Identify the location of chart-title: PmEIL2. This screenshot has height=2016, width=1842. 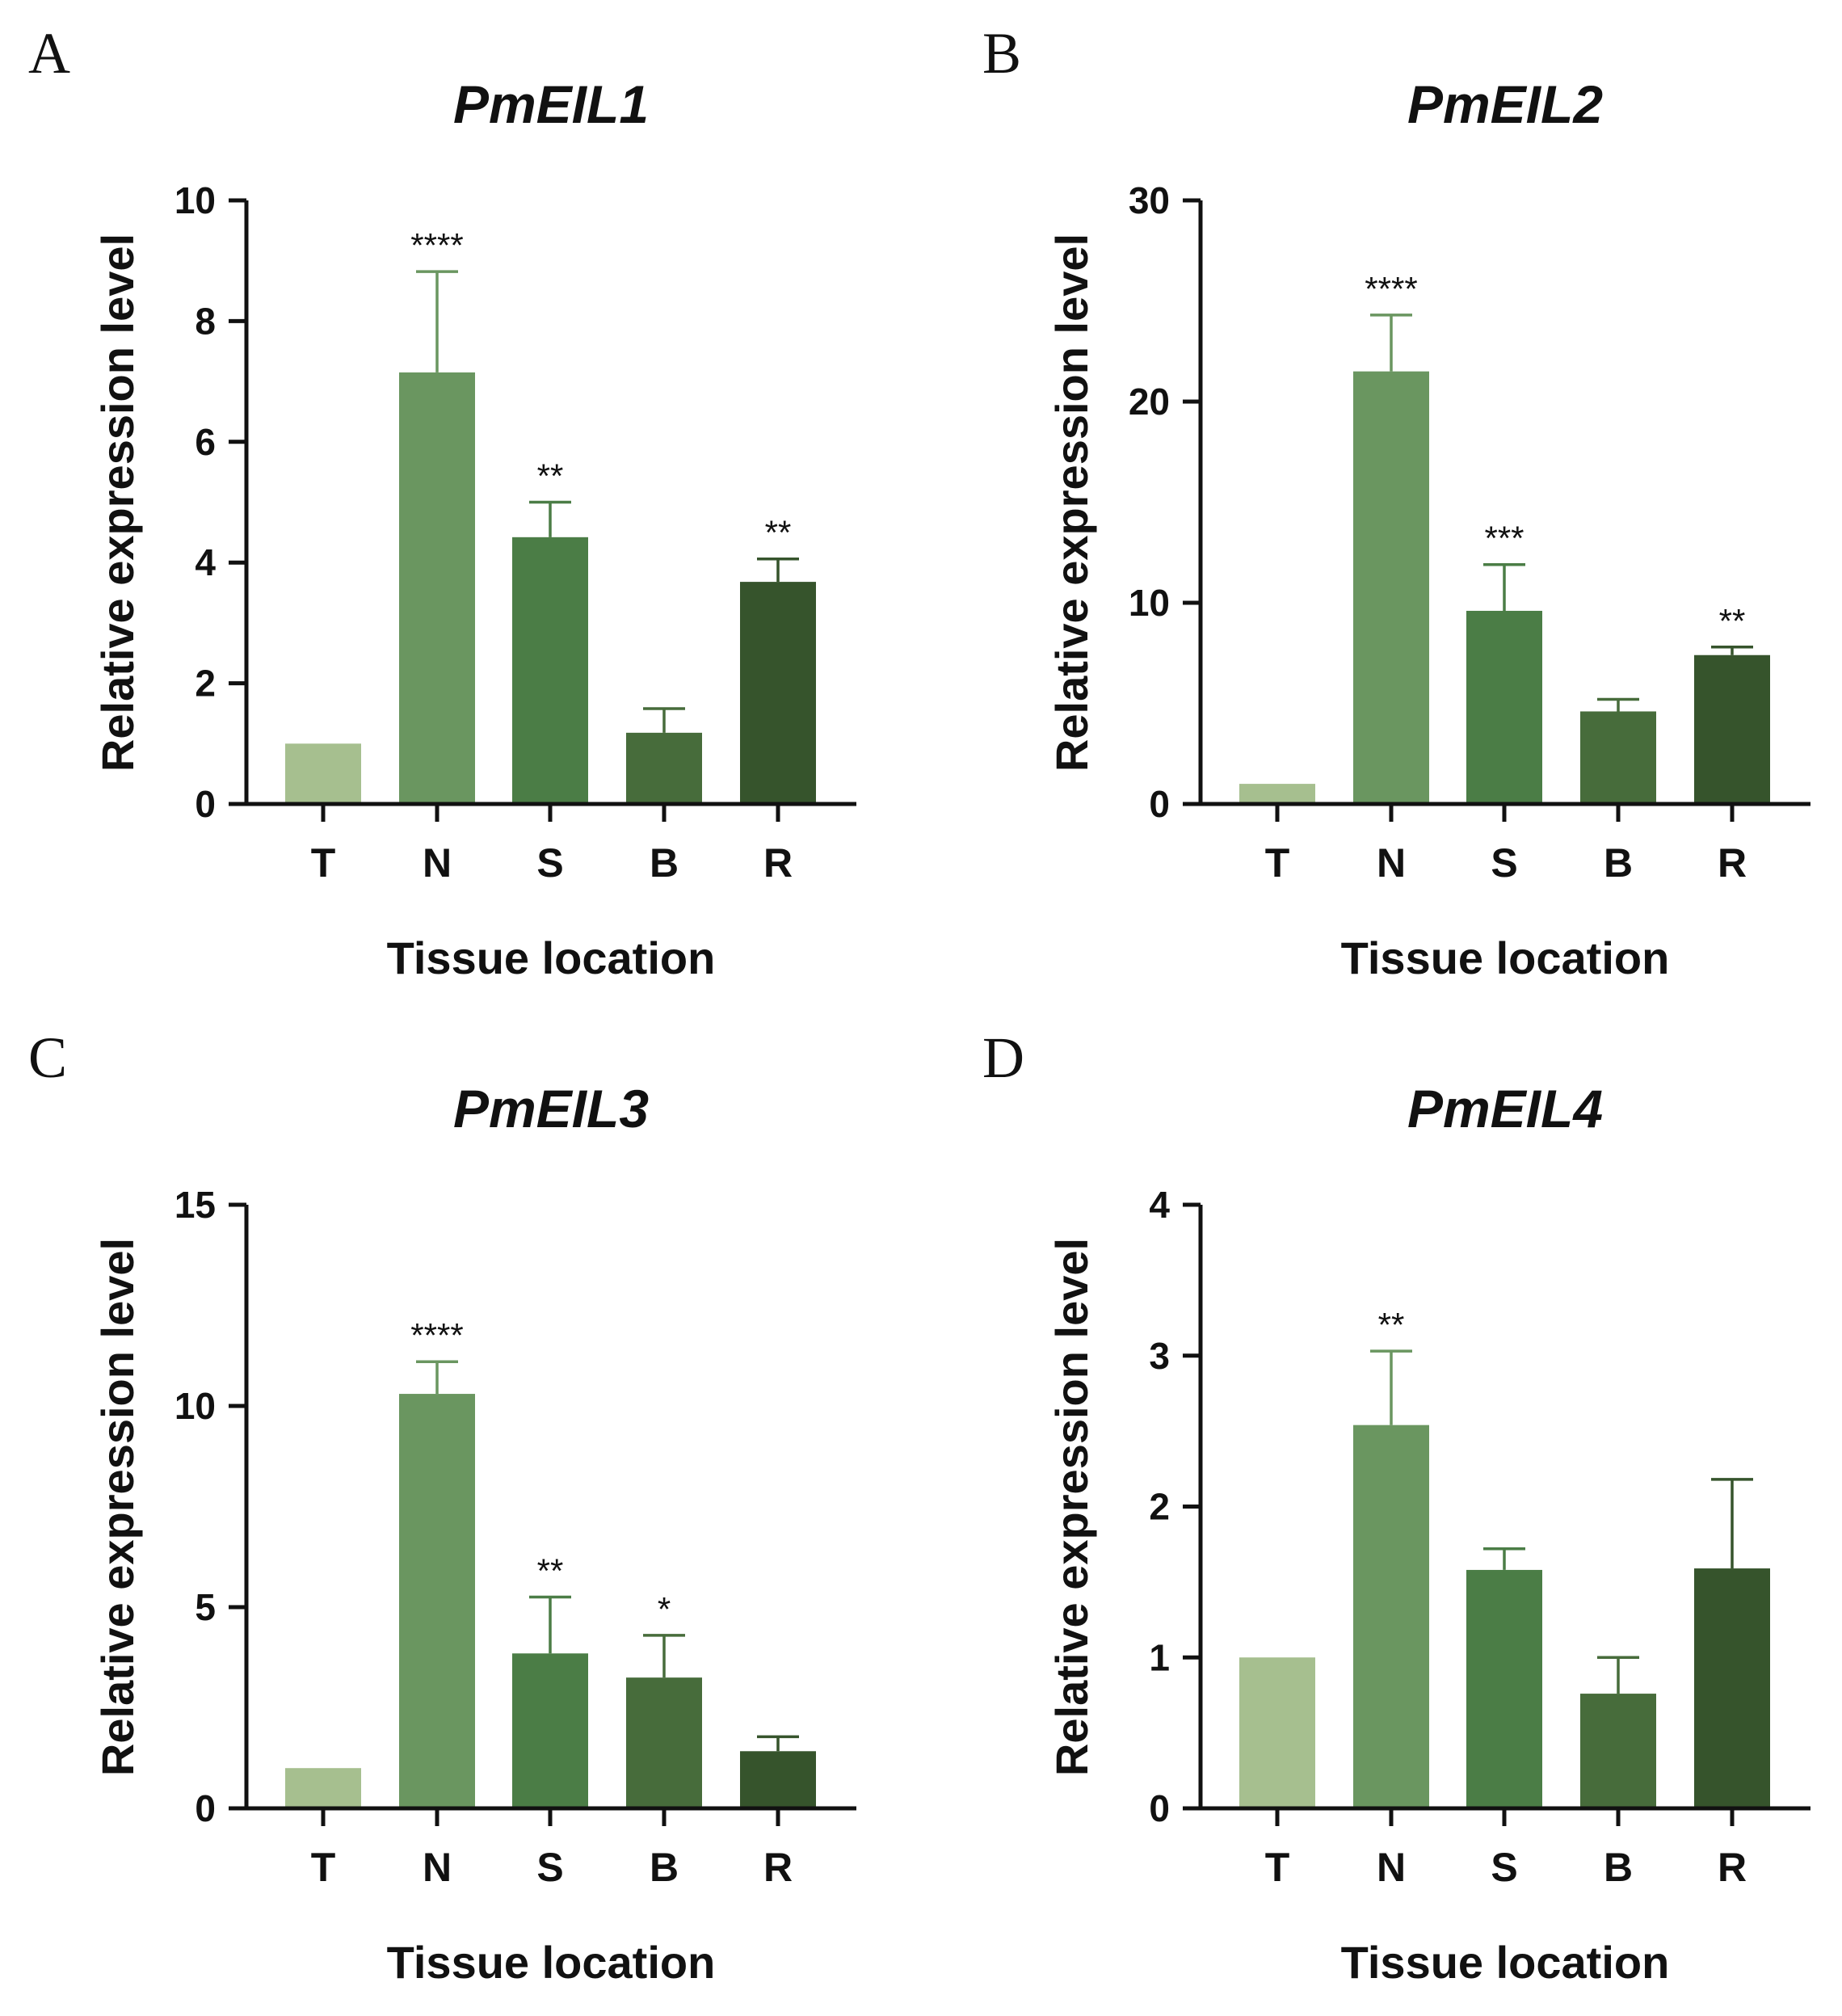
(1505, 104).